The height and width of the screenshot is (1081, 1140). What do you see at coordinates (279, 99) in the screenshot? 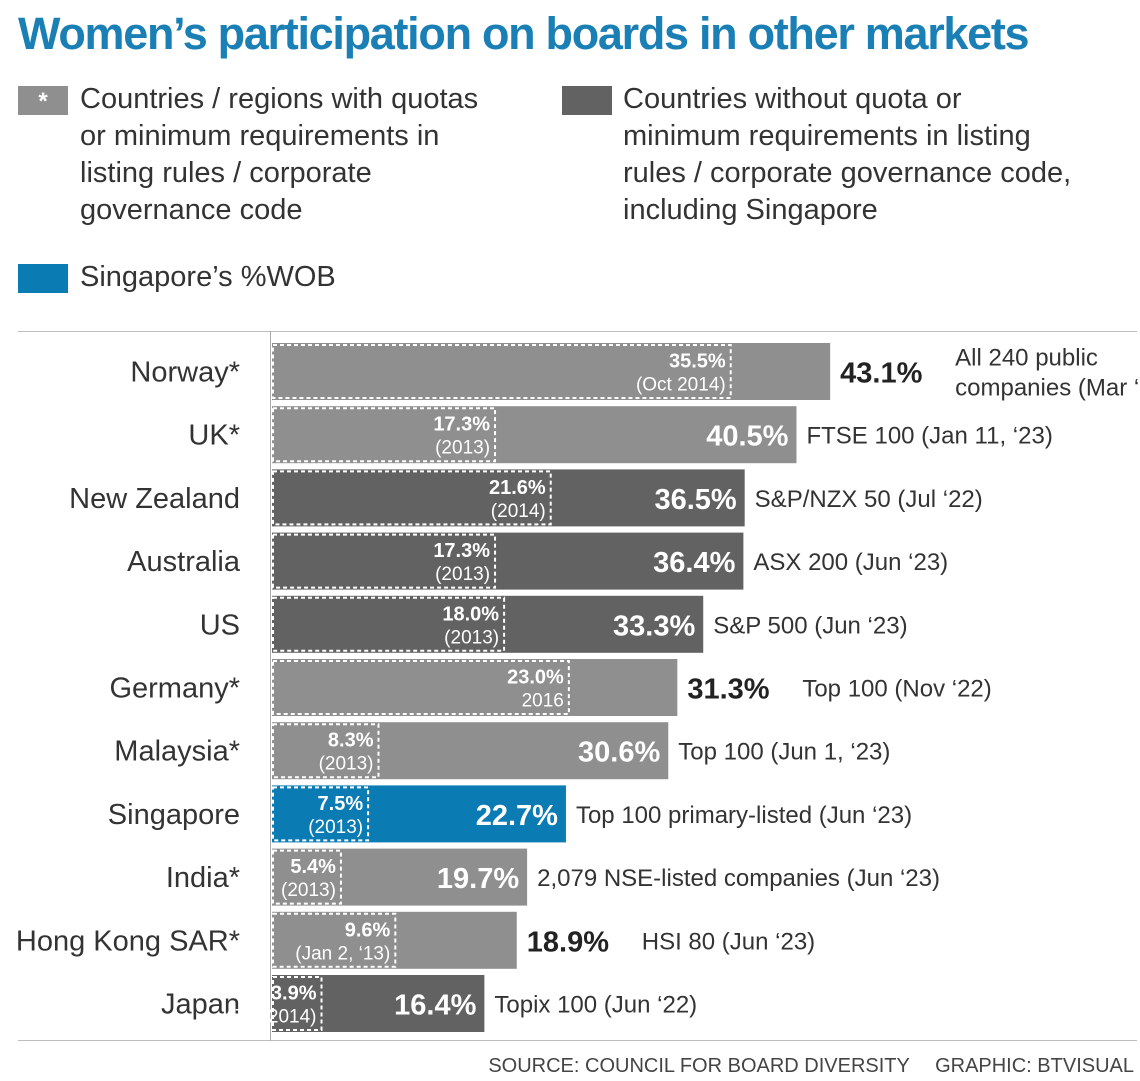
I see `legend-quota-line: Countries / regions with quotas` at bounding box center [279, 99].